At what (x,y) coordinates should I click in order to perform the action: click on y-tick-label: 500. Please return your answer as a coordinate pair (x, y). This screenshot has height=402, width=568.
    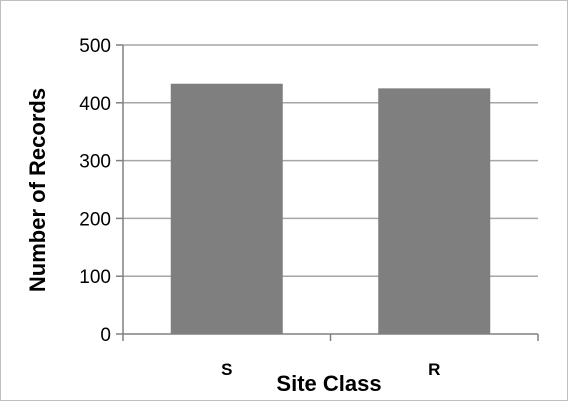
    Looking at the image, I should click on (95, 46).